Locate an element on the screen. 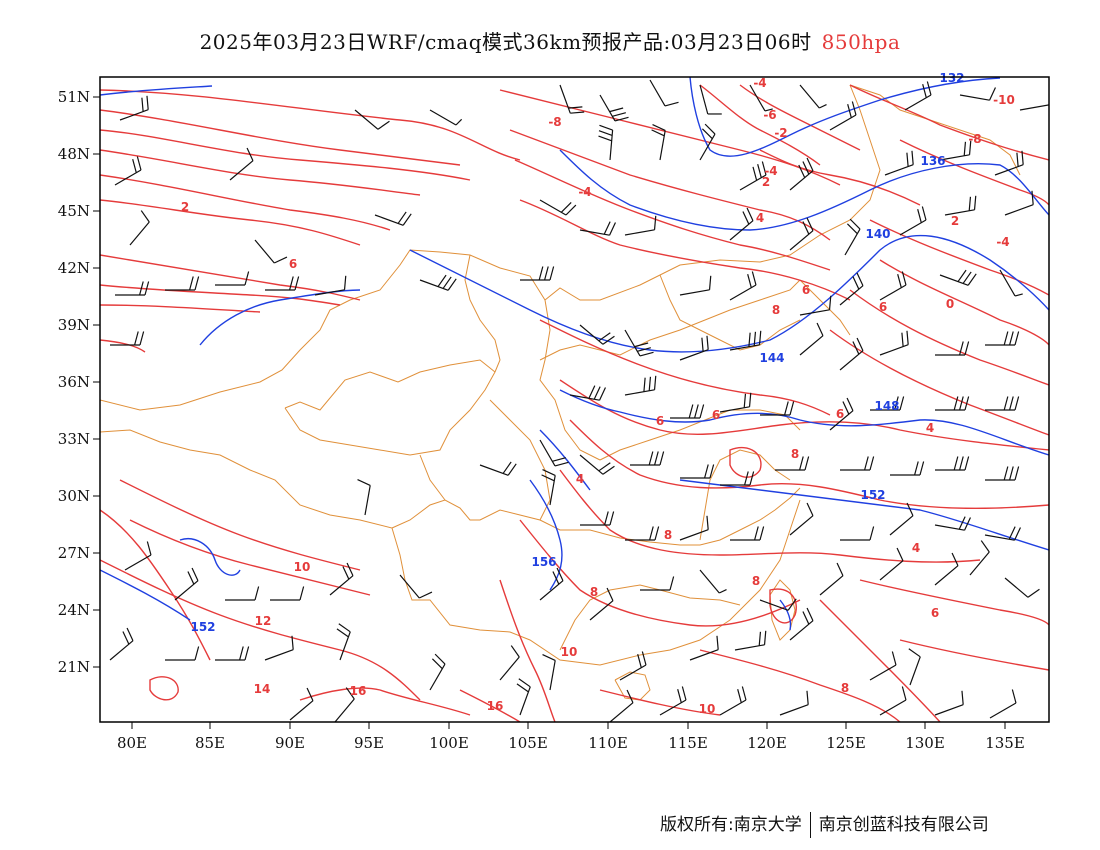  lat-tick-label: 39N is located at coordinates (74, 325).